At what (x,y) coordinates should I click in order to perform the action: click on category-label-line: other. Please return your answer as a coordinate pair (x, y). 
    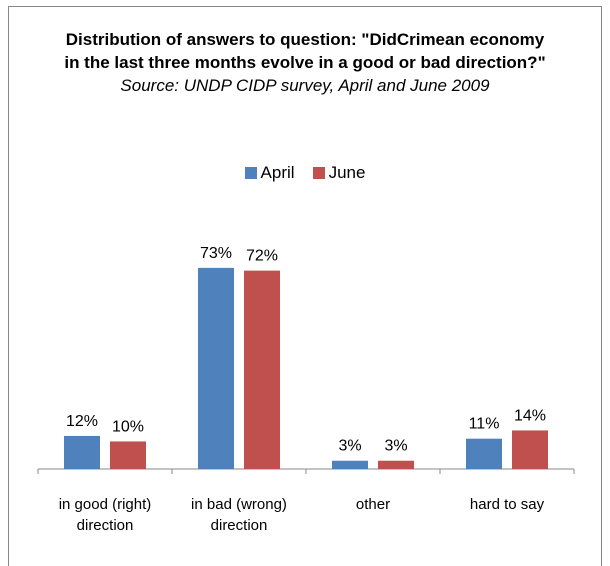
    Looking at the image, I should click on (373, 504).